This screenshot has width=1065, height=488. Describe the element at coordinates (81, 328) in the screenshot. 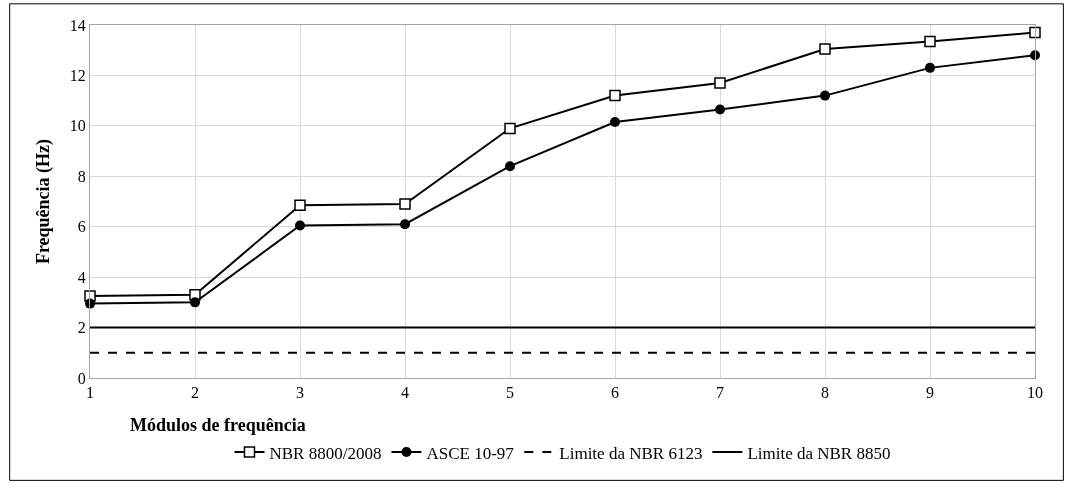

I see `y-tick-label: 2` at that location.